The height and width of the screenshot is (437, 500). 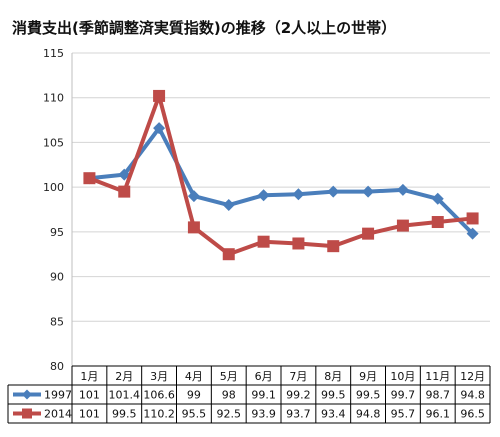 What do you see at coordinates (438, 395) in the screenshot?
I see `data-label-1997: 98.7` at bounding box center [438, 395].